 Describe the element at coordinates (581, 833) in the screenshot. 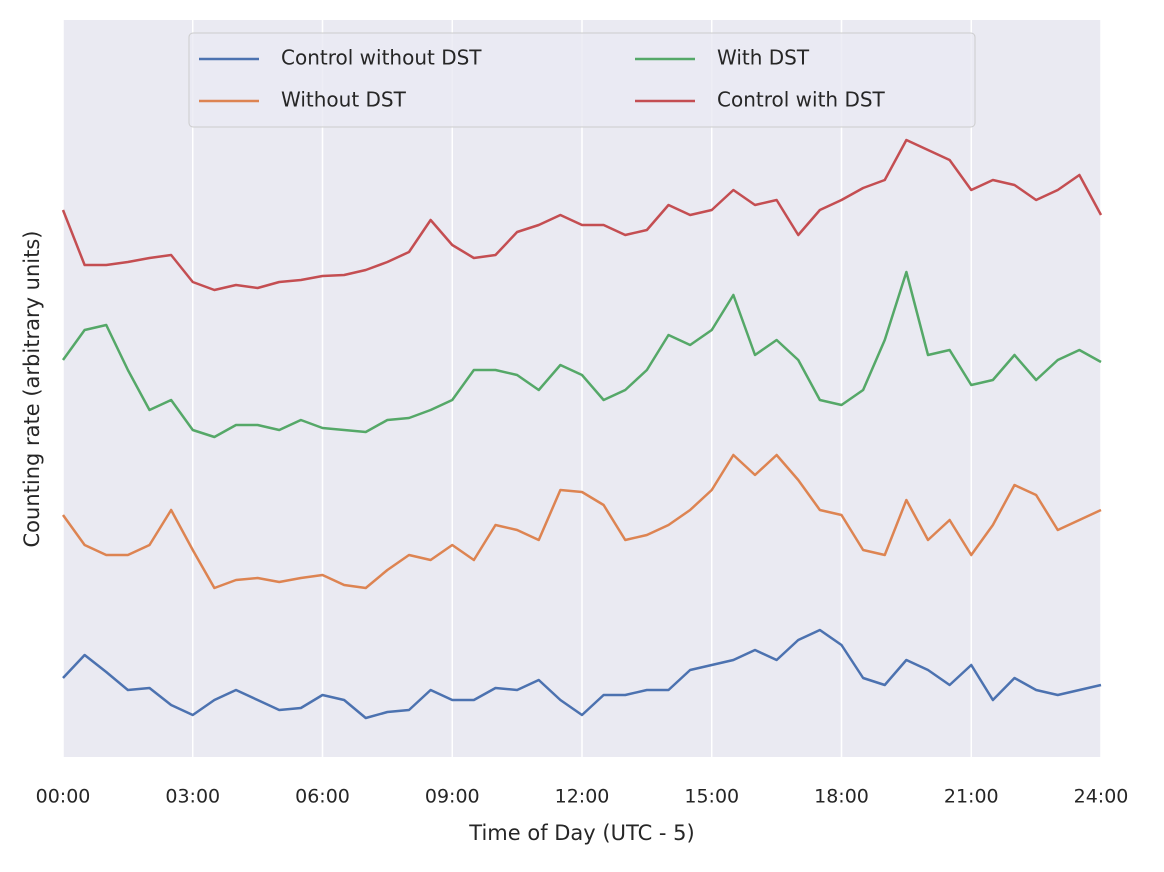

I see `x-axis-label: Time of Day (UTC - 5)` at that location.